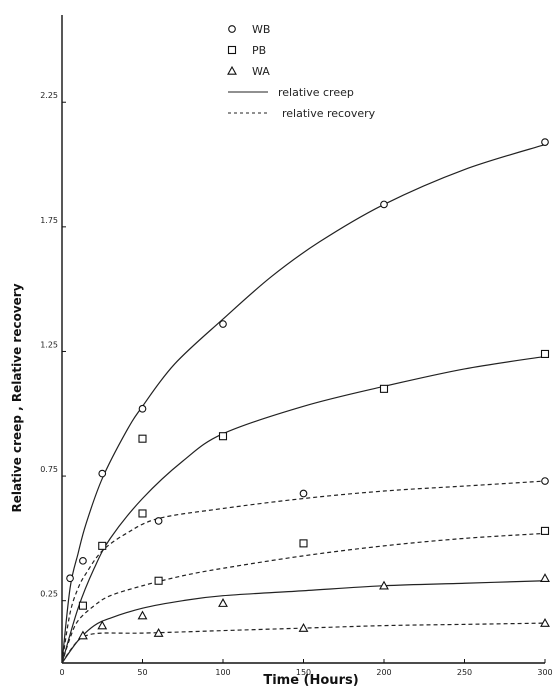 This screenshot has width=558, height=693. Describe the element at coordinates (232, 29) in the screenshot. I see `legend-marker-wb` at that location.